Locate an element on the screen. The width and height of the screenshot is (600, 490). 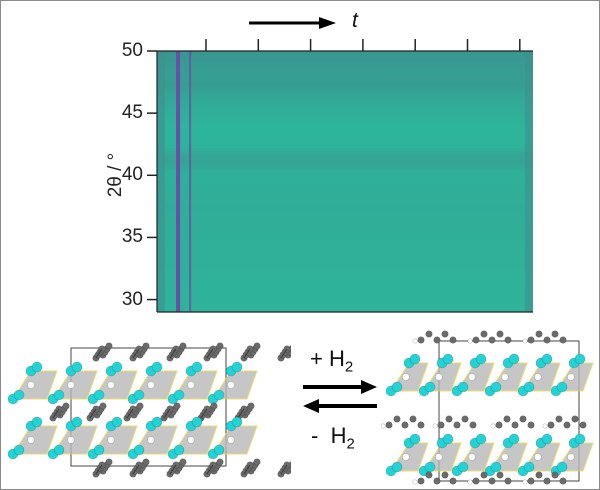
subscript: 2 is located at coordinates (350, 444).